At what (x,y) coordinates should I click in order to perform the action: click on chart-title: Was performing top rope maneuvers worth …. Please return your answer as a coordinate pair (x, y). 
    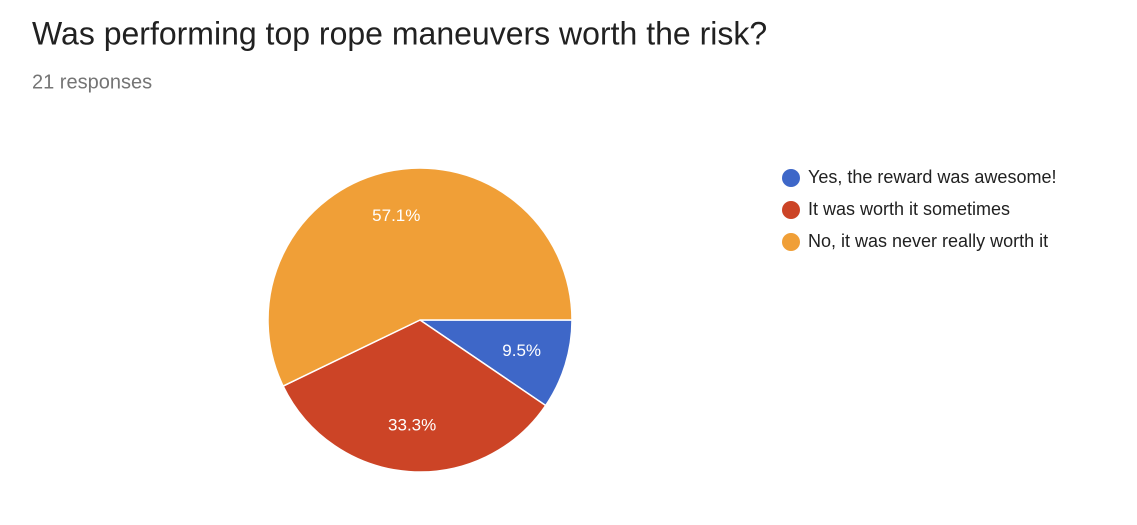
    Looking at the image, I should click on (399, 33).